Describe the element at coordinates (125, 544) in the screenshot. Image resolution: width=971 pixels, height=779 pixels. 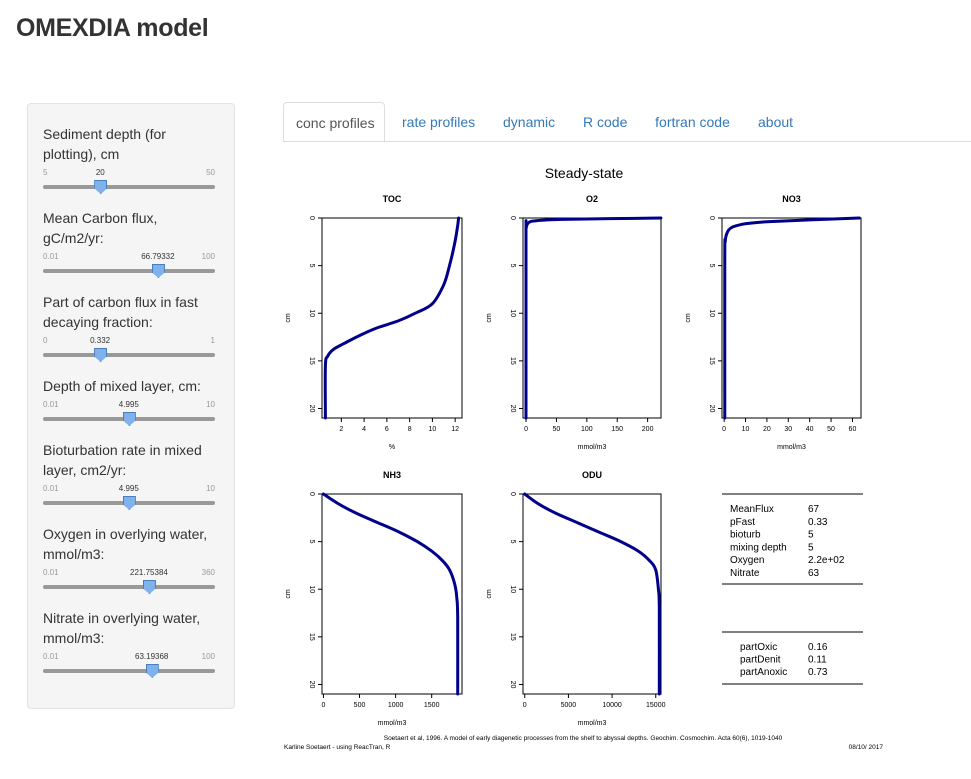
I see `slider-label: Oxygen in overlying water, mmol/m3:` at that location.